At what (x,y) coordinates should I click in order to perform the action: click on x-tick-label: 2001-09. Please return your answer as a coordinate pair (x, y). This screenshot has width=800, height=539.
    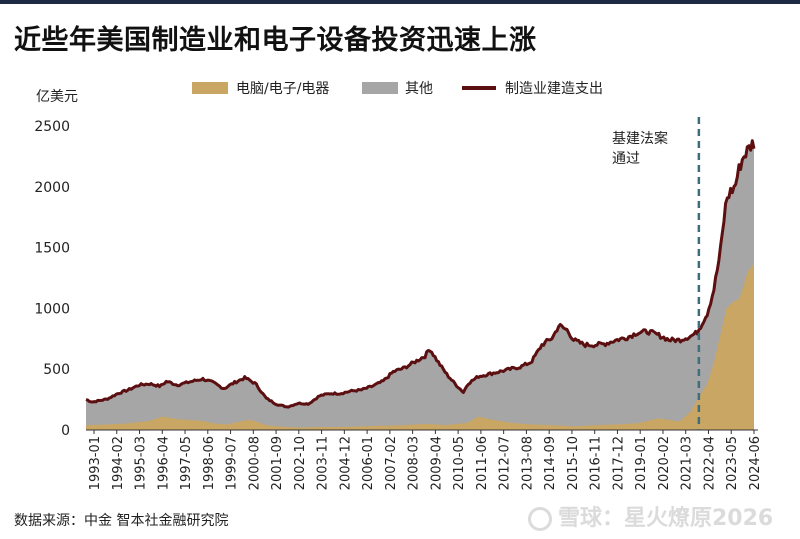
    Looking at the image, I should click on (277, 463).